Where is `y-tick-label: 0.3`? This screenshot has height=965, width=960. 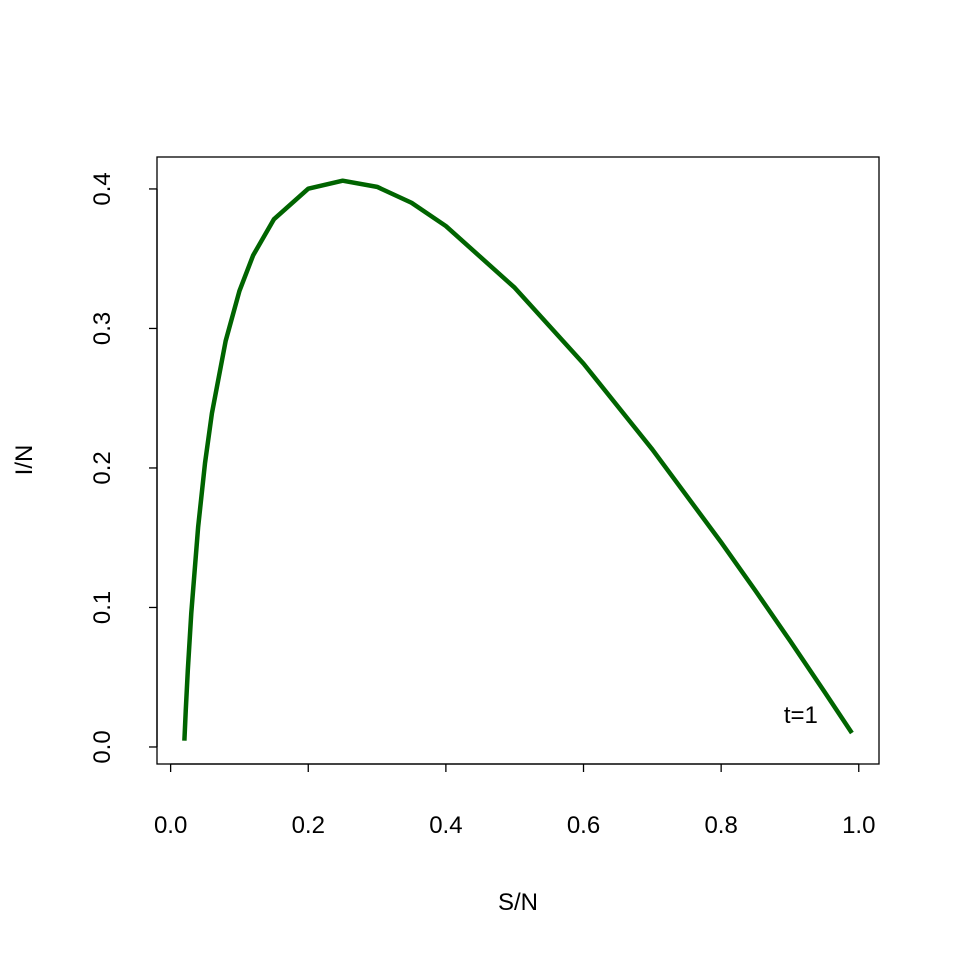 y-tick-label: 0.3 is located at coordinates (102, 328).